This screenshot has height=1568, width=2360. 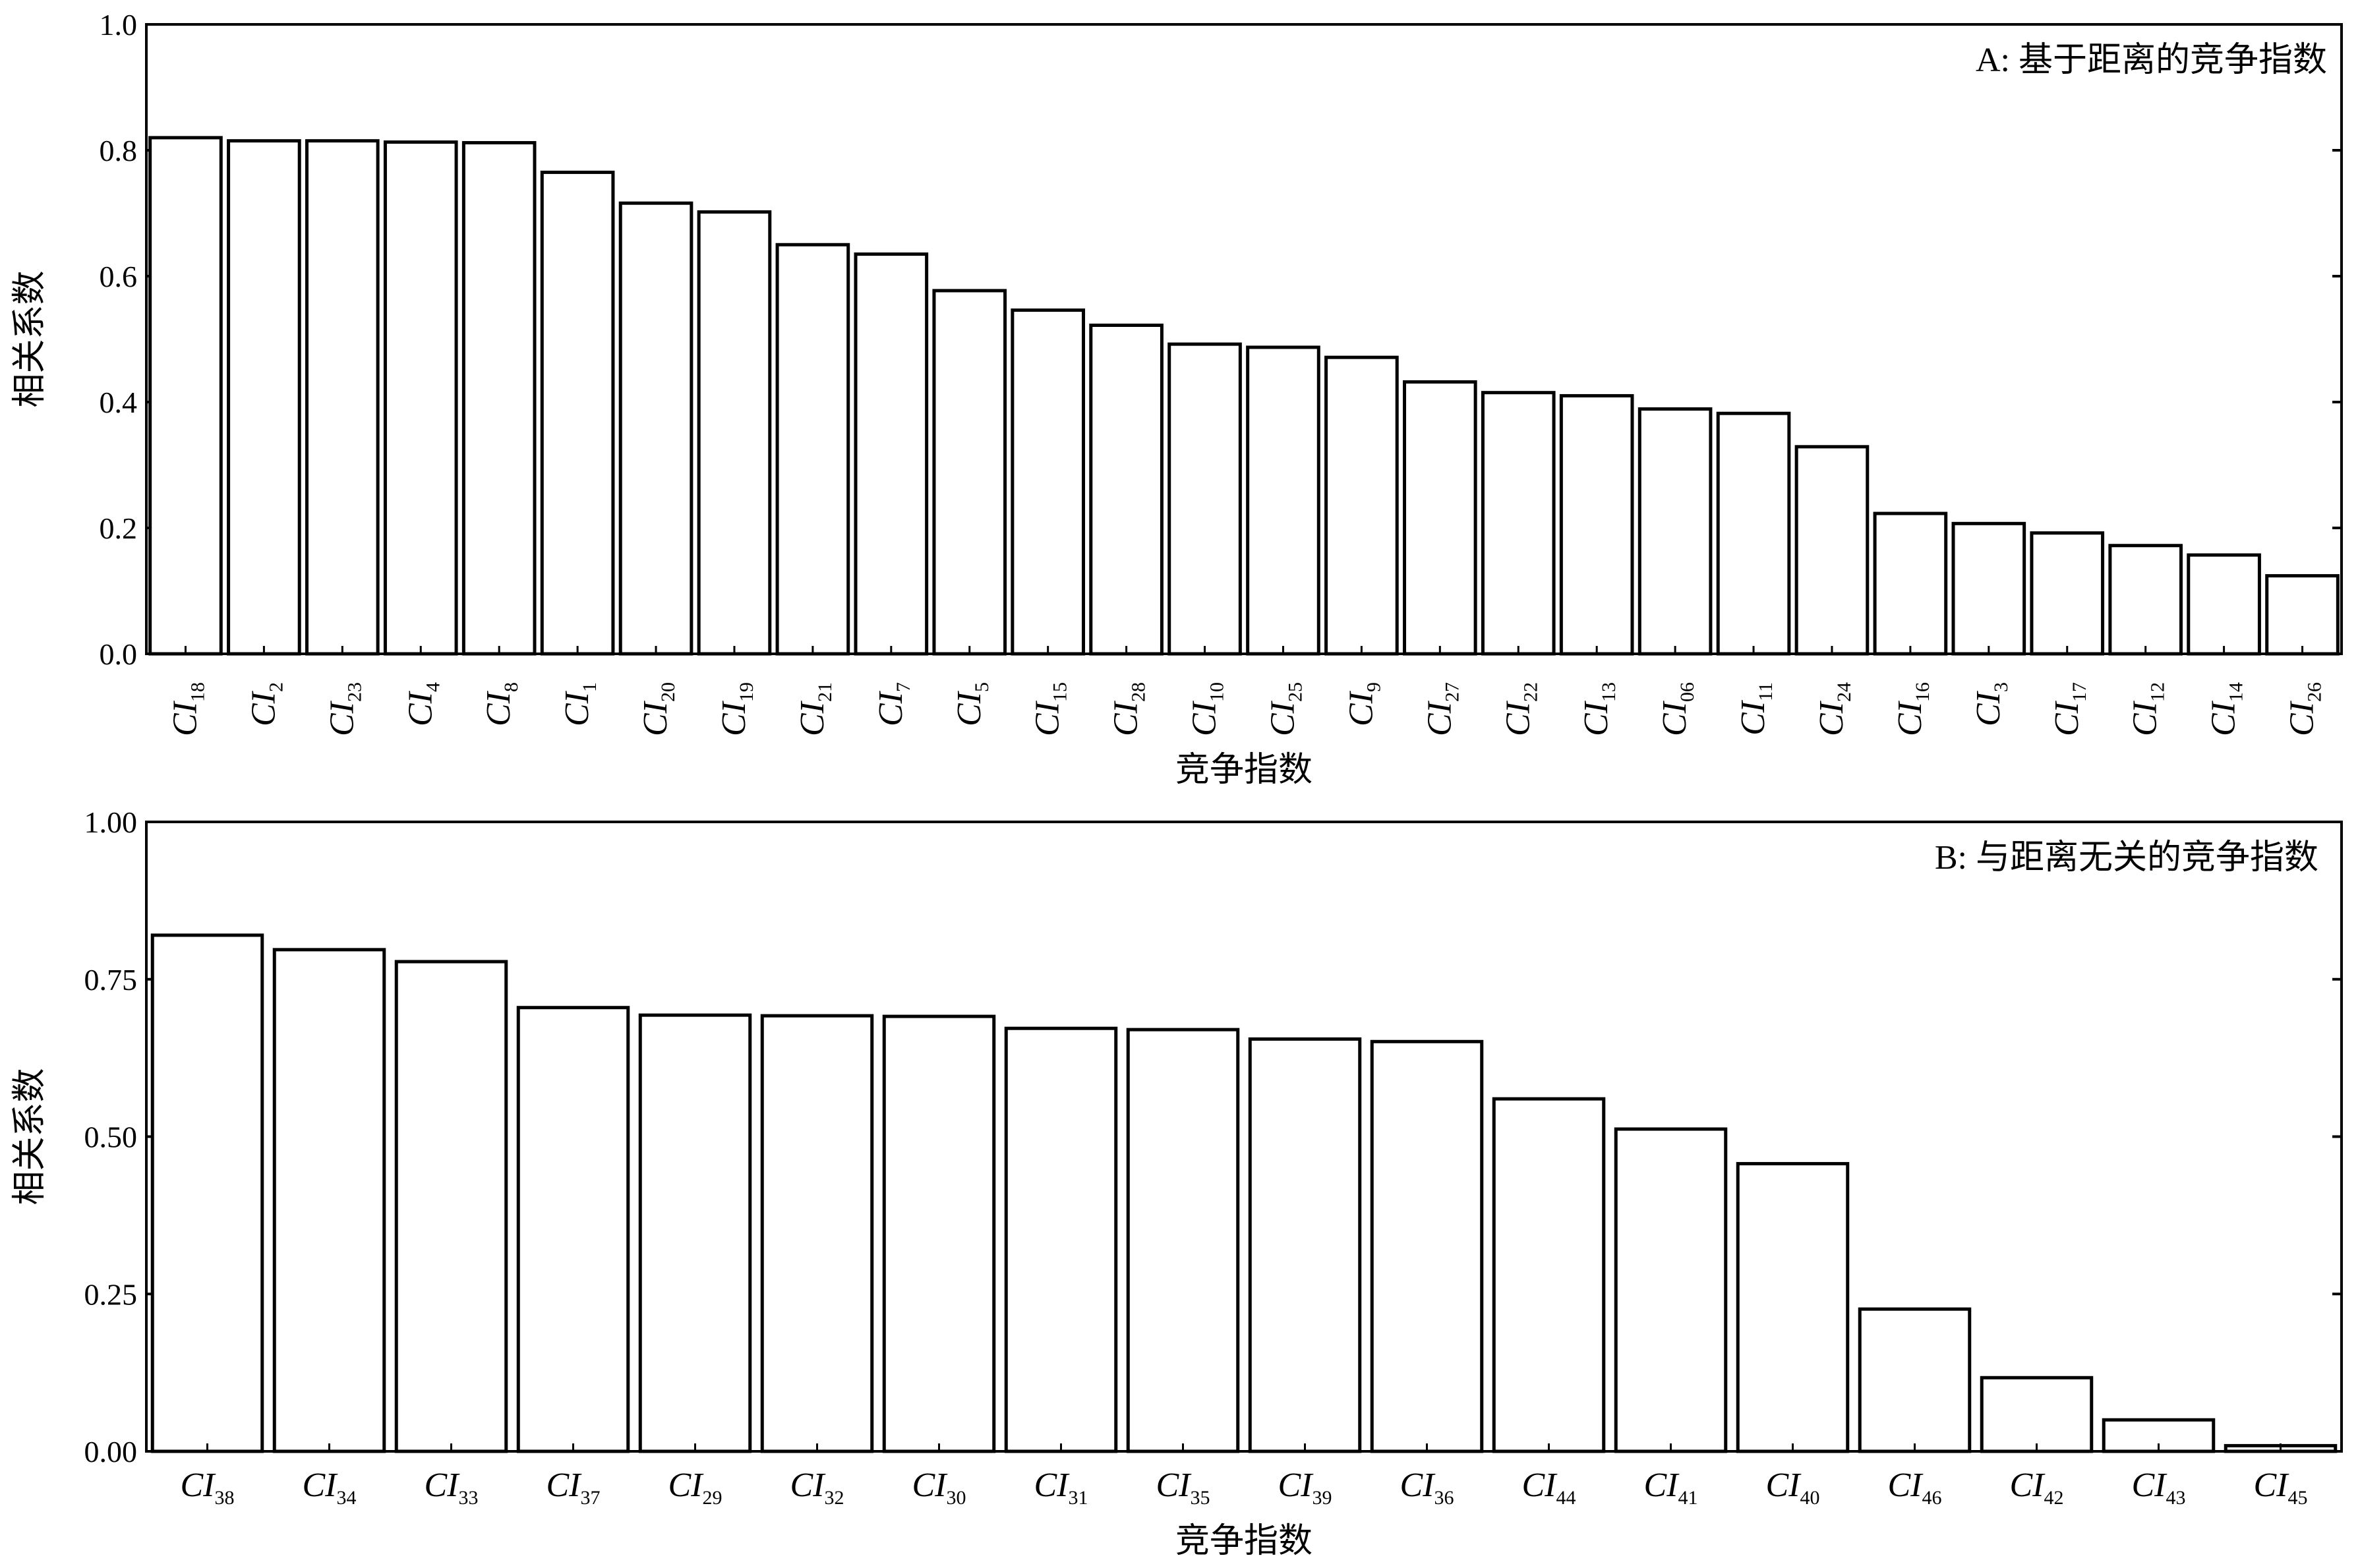 I want to click on x-category-label: CI32, so click(x=817, y=1487).